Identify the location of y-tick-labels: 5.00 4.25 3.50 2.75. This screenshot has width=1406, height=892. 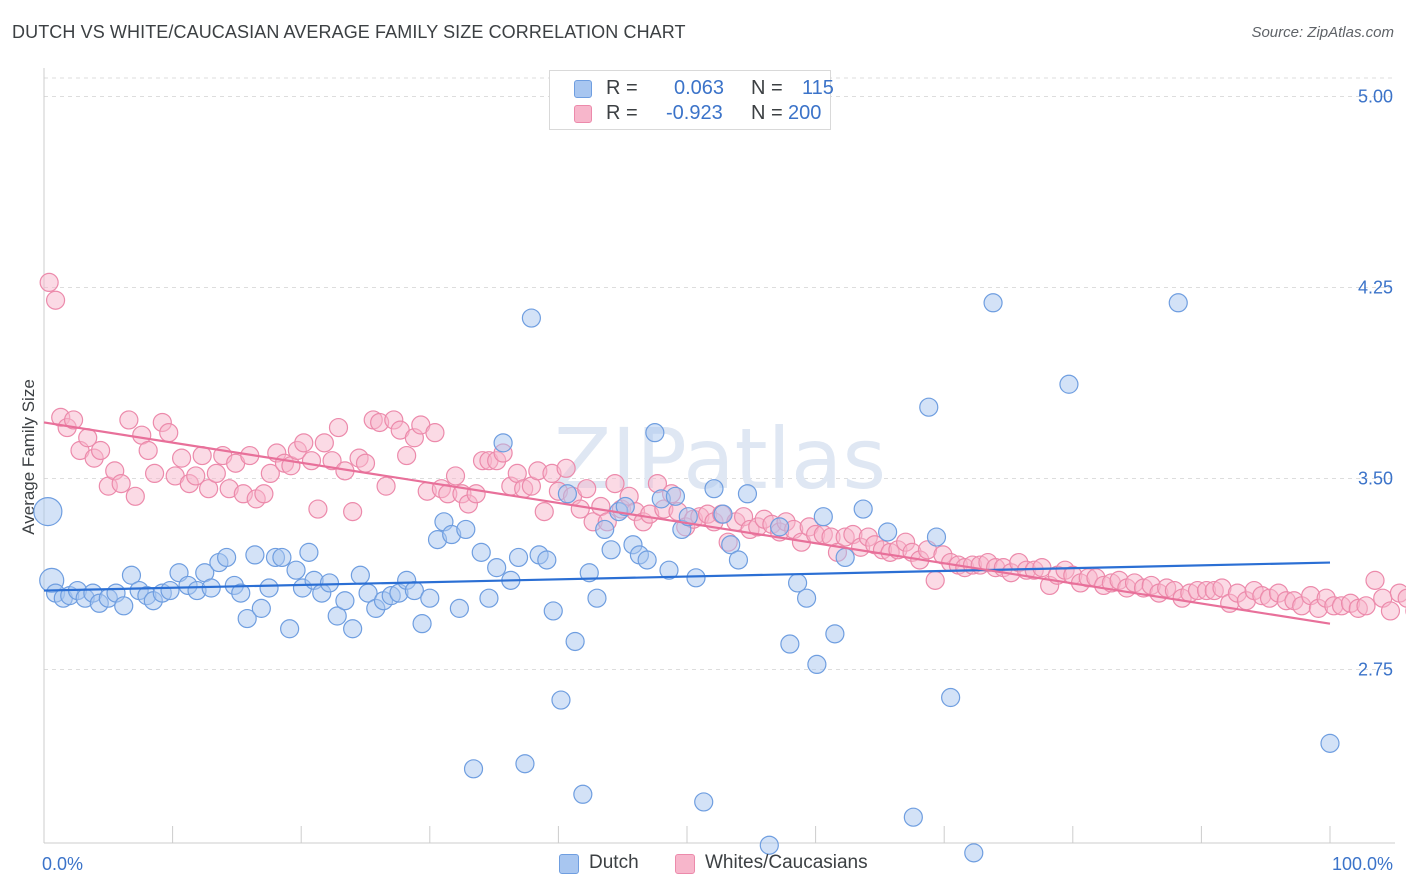
(1375, 383).